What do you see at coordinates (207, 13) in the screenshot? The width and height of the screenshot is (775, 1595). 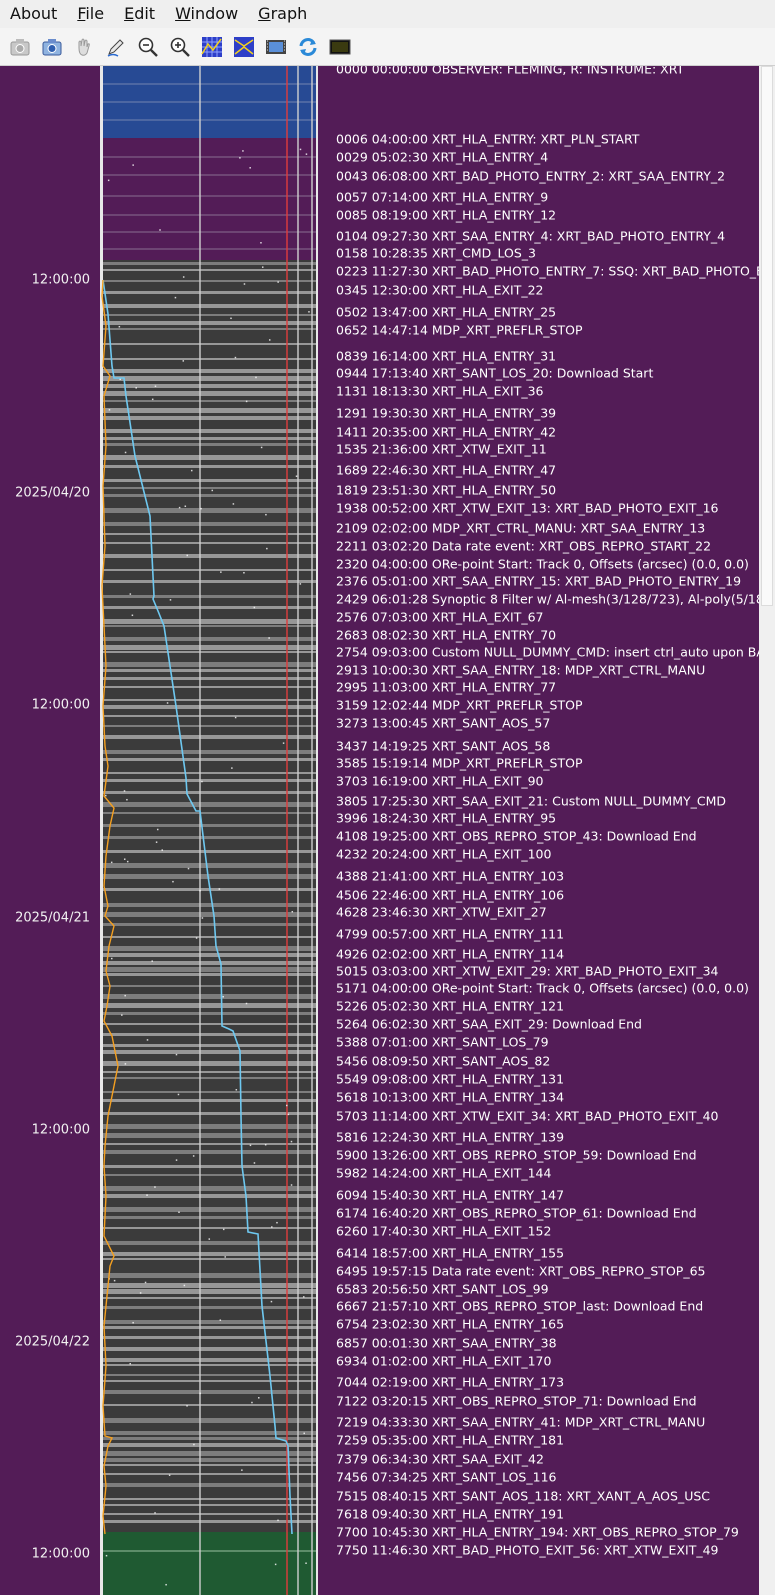 I see `menu-window: Window` at bounding box center [207, 13].